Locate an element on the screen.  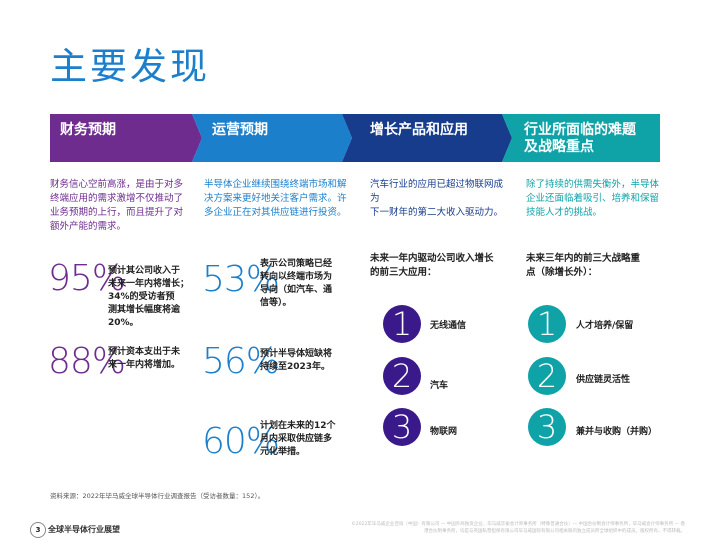
header-challenges-shape is located at coordinates (581, 138).